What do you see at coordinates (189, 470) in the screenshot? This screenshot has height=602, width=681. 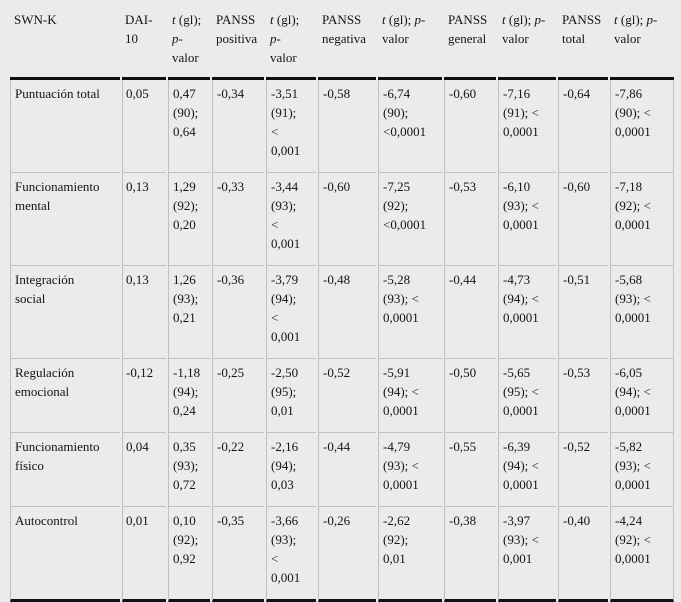 I see `stat-cell: 0,35 (93); 0,72` at bounding box center [189, 470].